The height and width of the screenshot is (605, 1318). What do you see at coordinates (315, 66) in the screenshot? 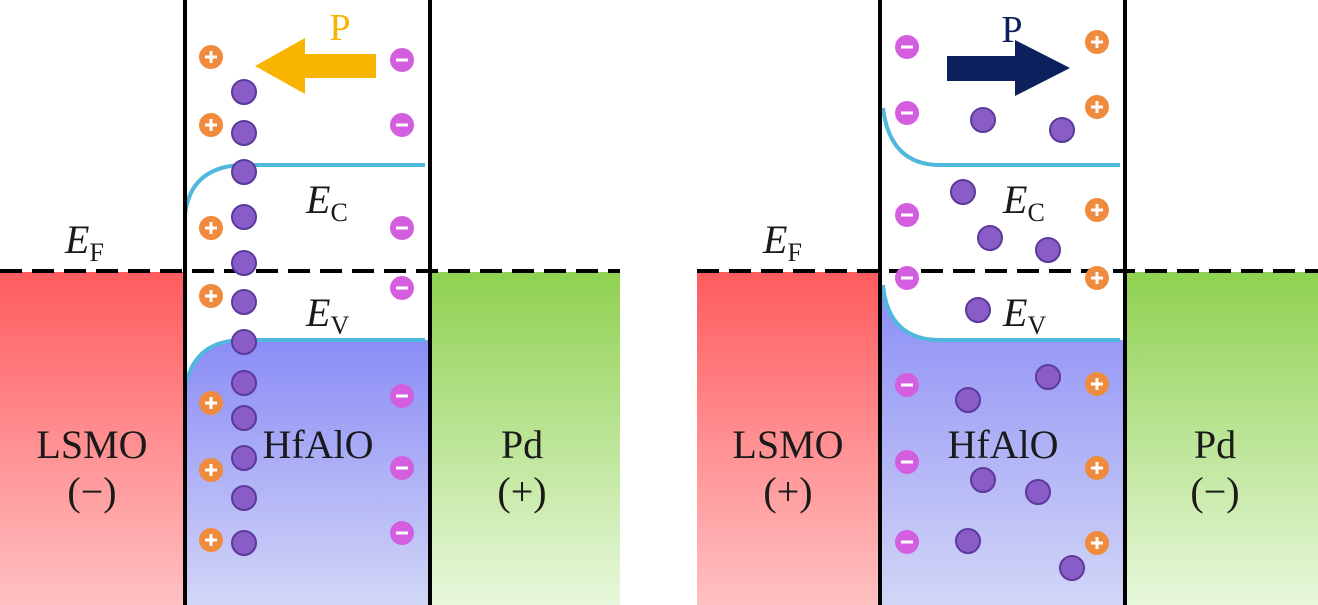
I see `polarization-arrow` at bounding box center [315, 66].